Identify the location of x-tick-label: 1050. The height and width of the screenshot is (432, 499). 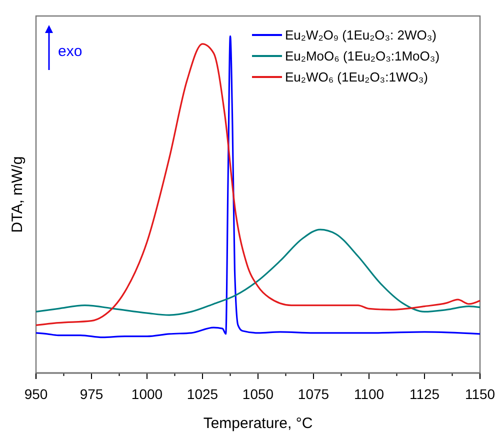
(258, 394).